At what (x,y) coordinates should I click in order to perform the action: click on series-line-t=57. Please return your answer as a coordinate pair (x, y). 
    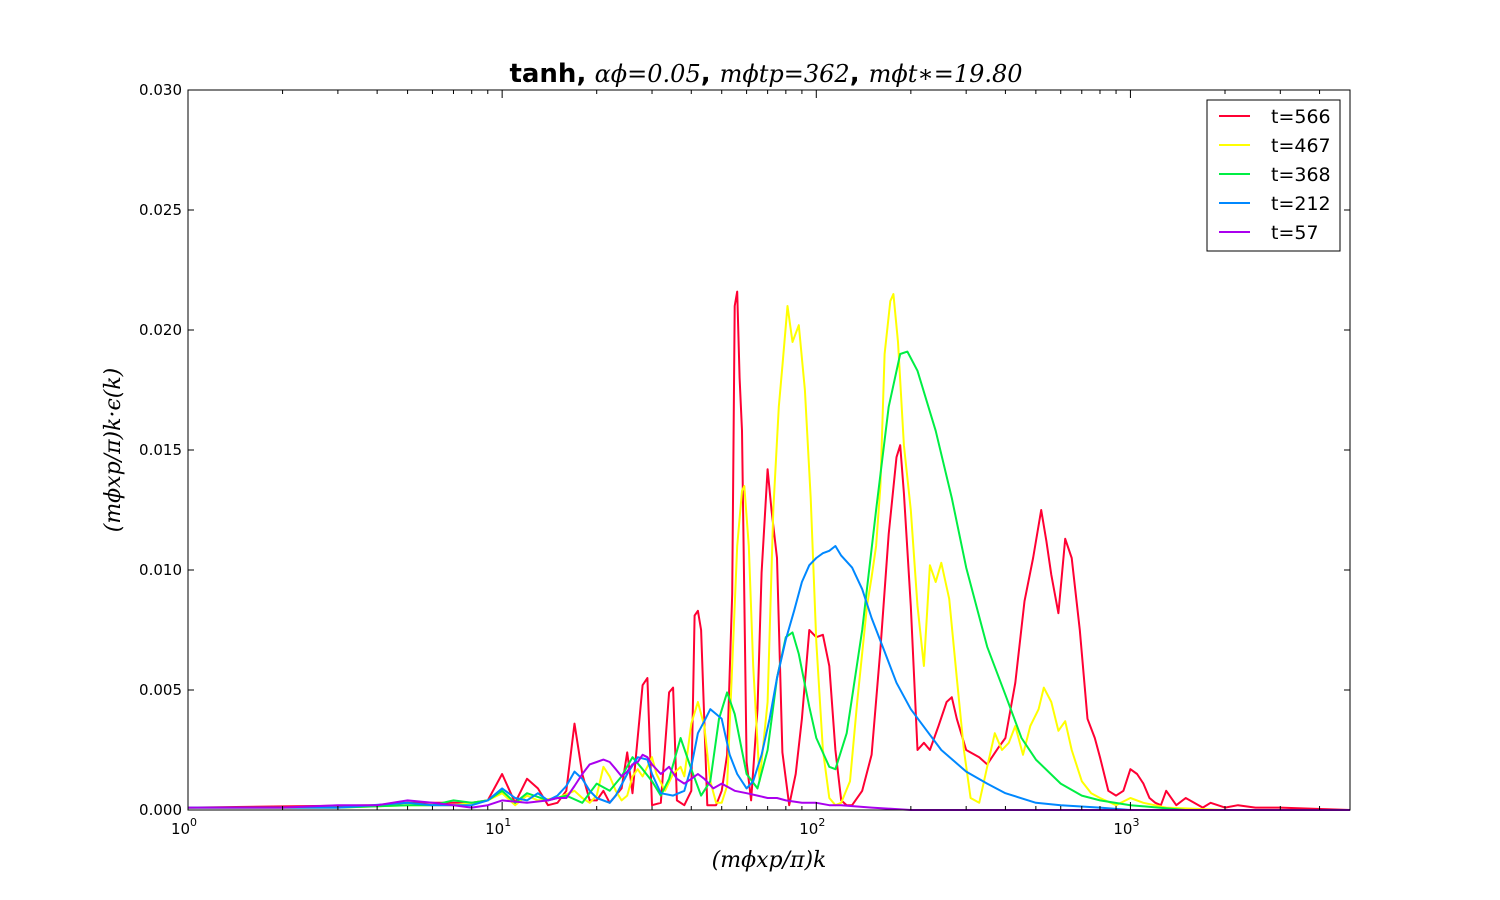
    Looking at the image, I should click on (769, 782).